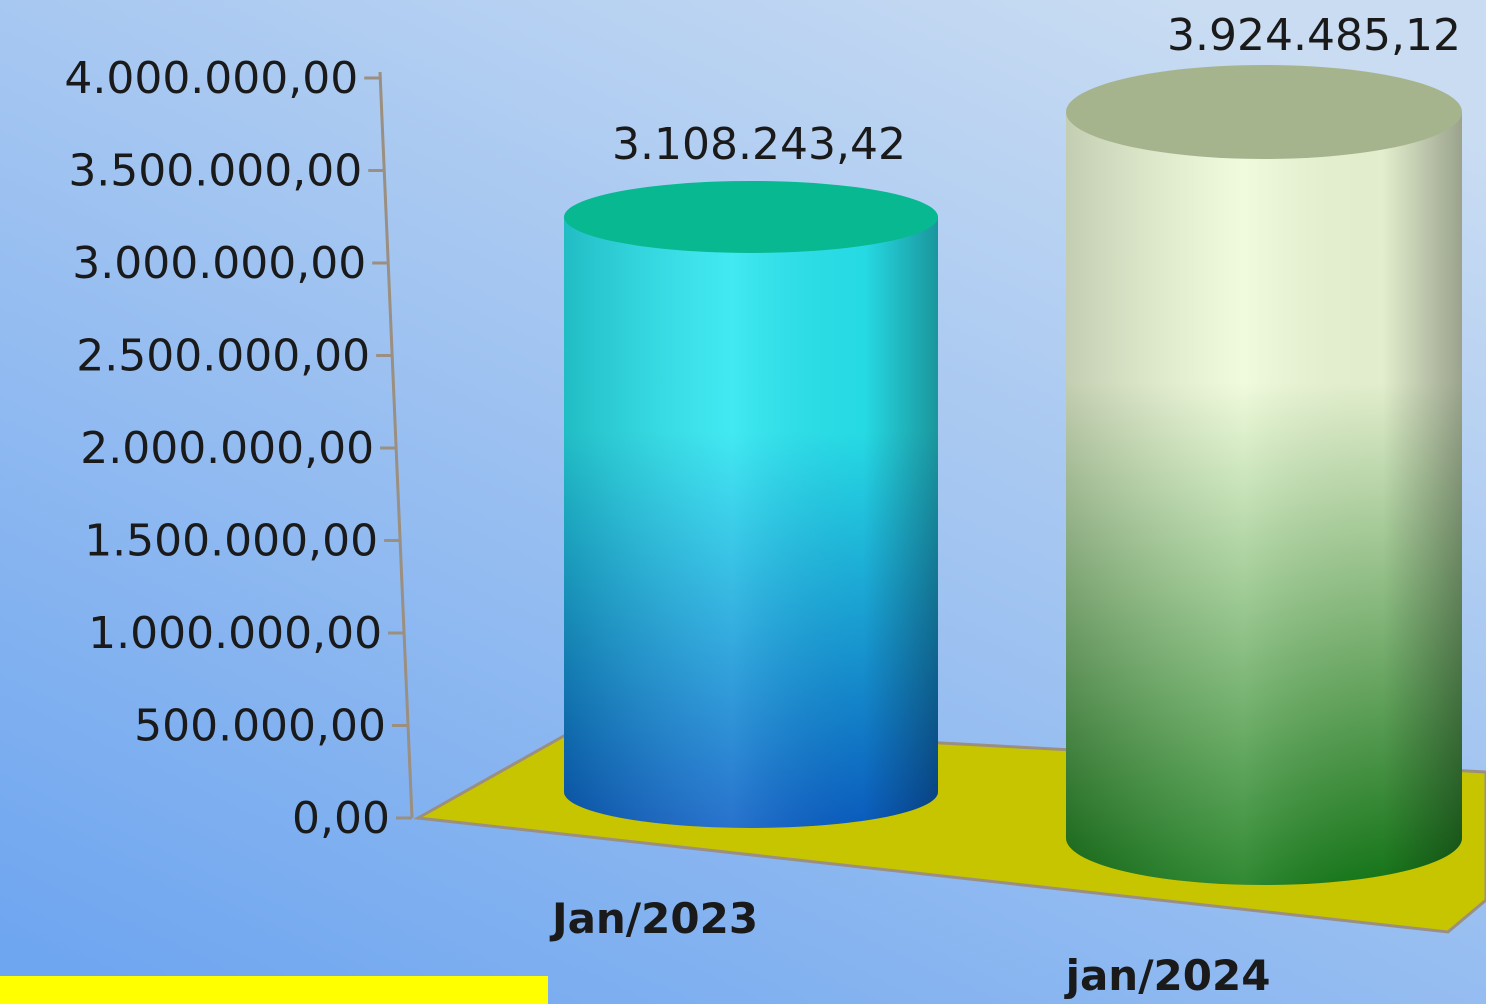  Describe the element at coordinates (274, 990) in the screenshot. I see `corner-box` at that location.